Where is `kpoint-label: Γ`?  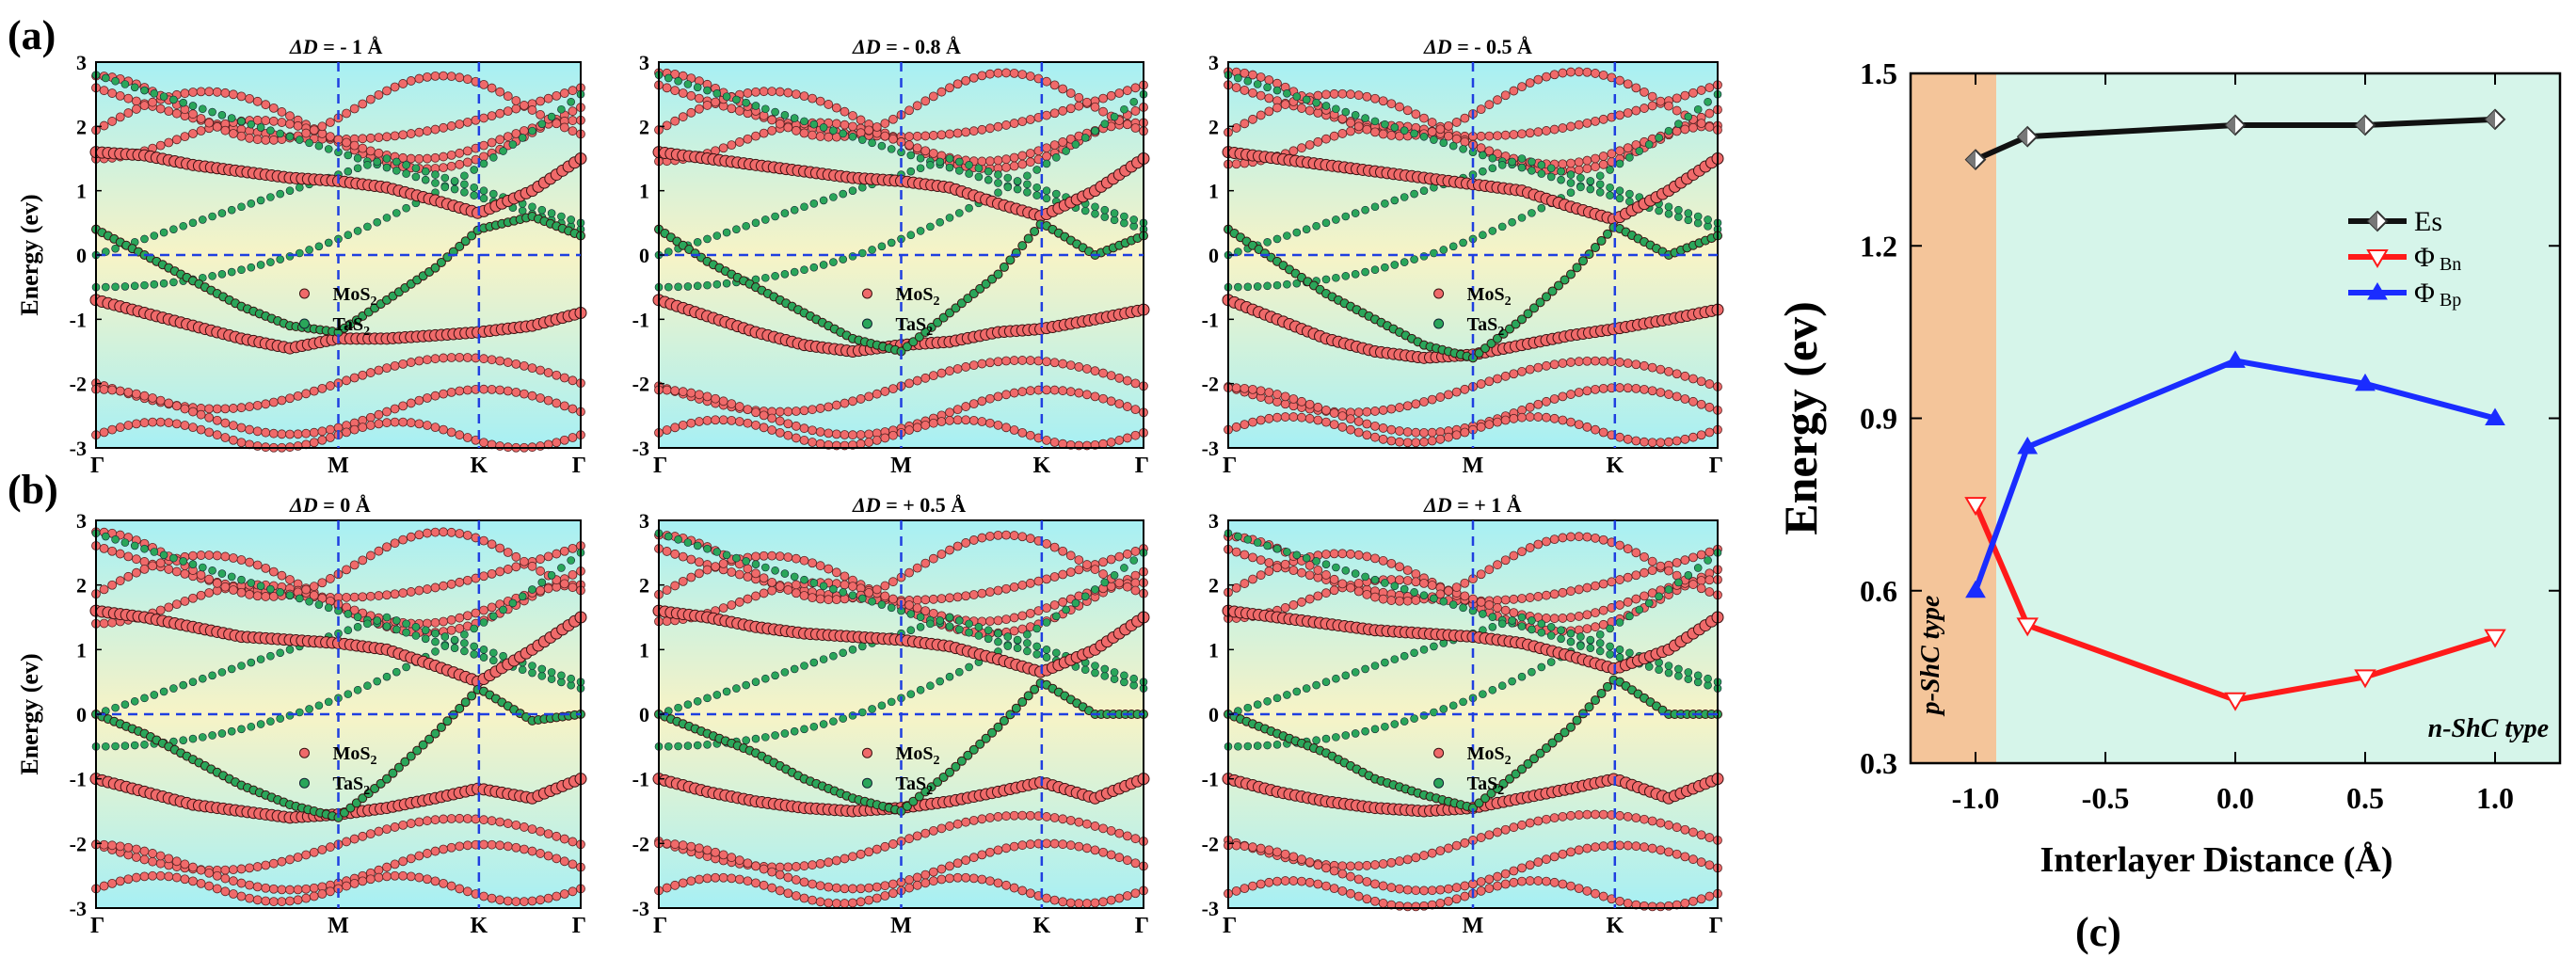
kpoint-label: Γ is located at coordinates (1230, 466).